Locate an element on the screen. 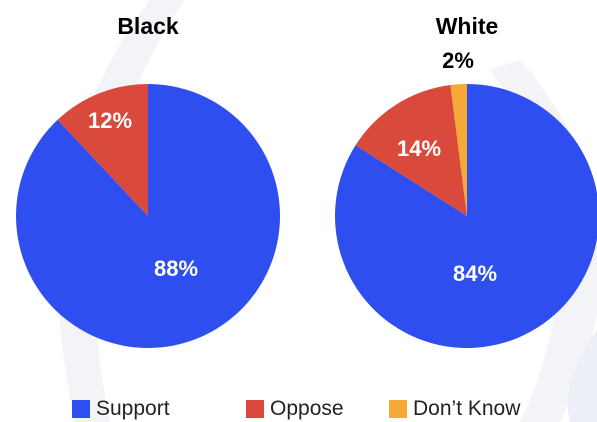 Image resolution: width=597 pixels, height=422 pixels. legend-item-support: Support is located at coordinates (121, 409).